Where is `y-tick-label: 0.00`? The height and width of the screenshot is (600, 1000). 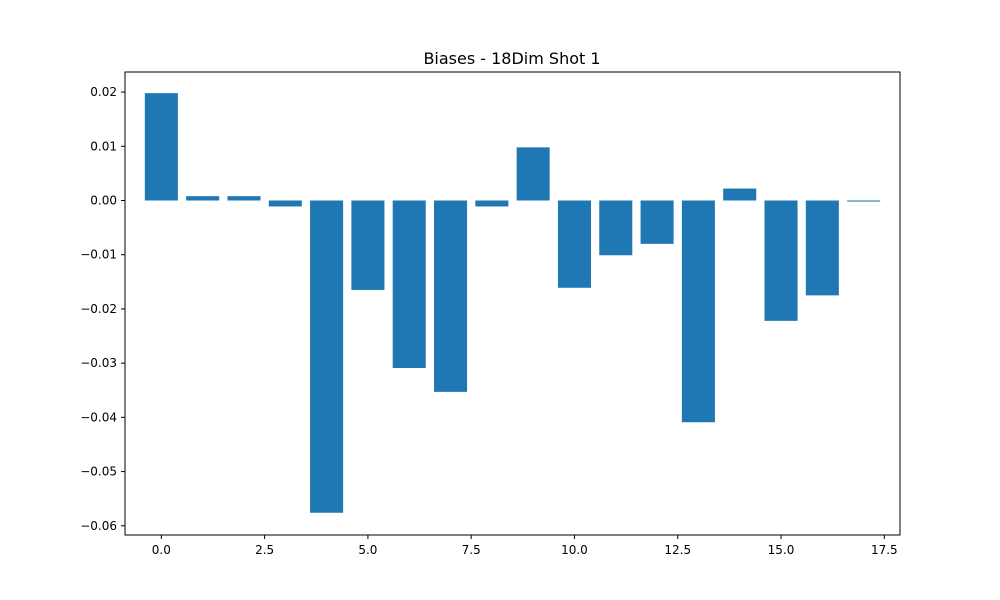 y-tick-label: 0.00 is located at coordinates (103, 200).